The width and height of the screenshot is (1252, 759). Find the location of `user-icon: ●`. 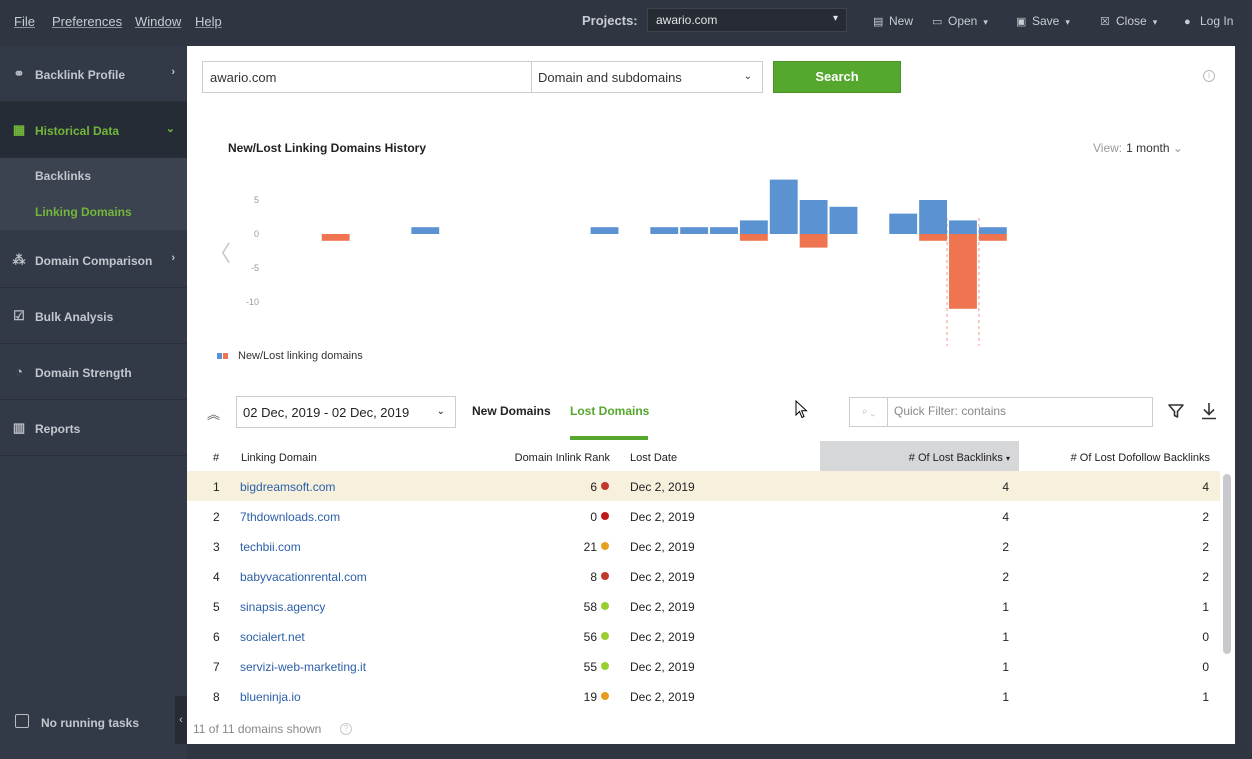

user-icon: ● is located at coordinates (1187, 22).